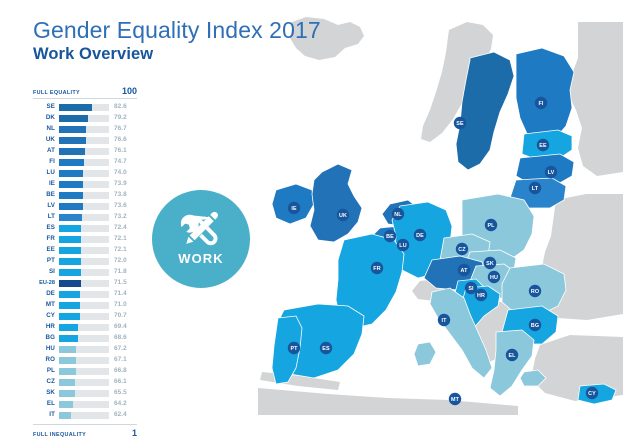  Describe the element at coordinates (370, 281) in the screenshot. I see `map-country-FR` at that location.